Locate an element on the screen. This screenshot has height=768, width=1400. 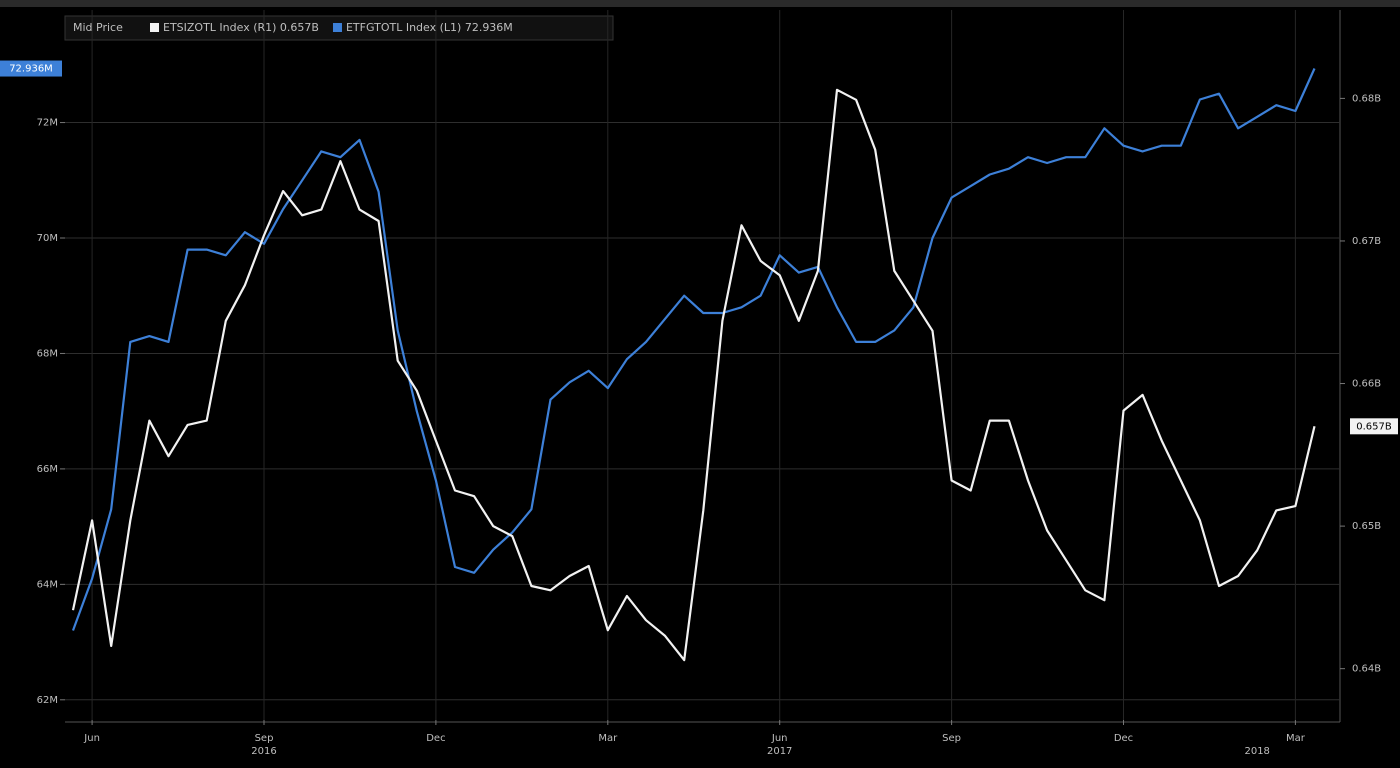
toolbar-strip is located at coordinates (700, 3).